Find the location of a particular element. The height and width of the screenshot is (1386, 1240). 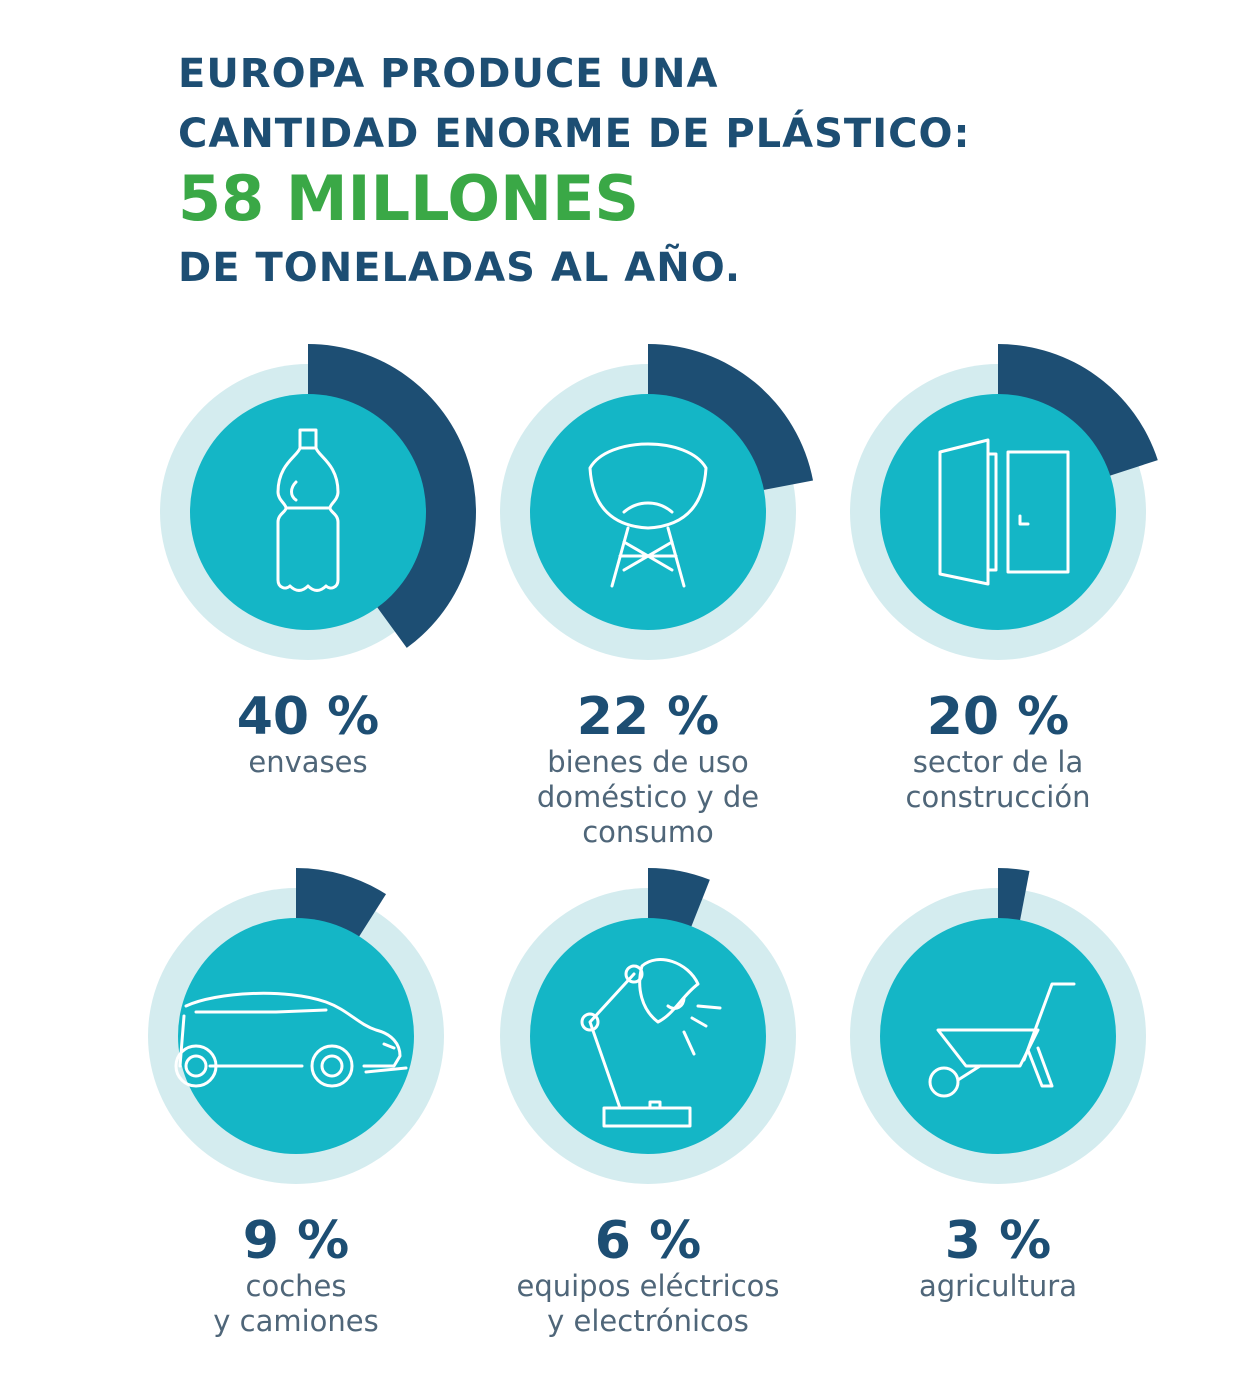

car-icon is located at coordinates (291, 1039).